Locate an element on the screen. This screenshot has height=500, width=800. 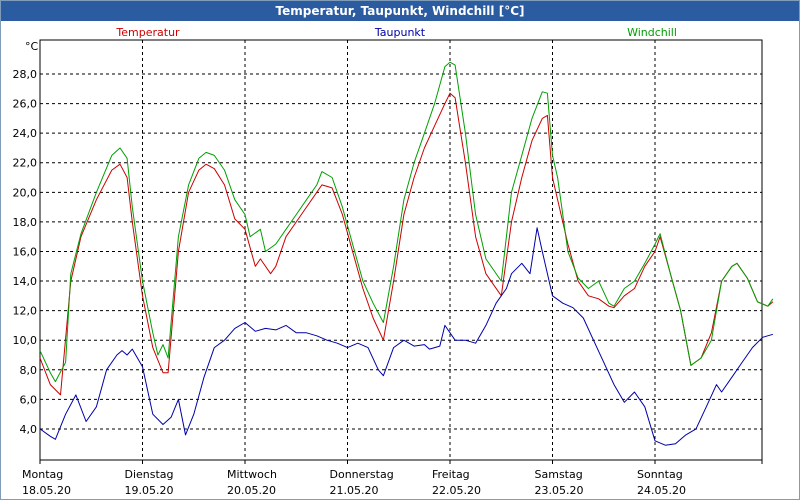
y-tick-label: 18,0 is located at coordinates (25, 222).